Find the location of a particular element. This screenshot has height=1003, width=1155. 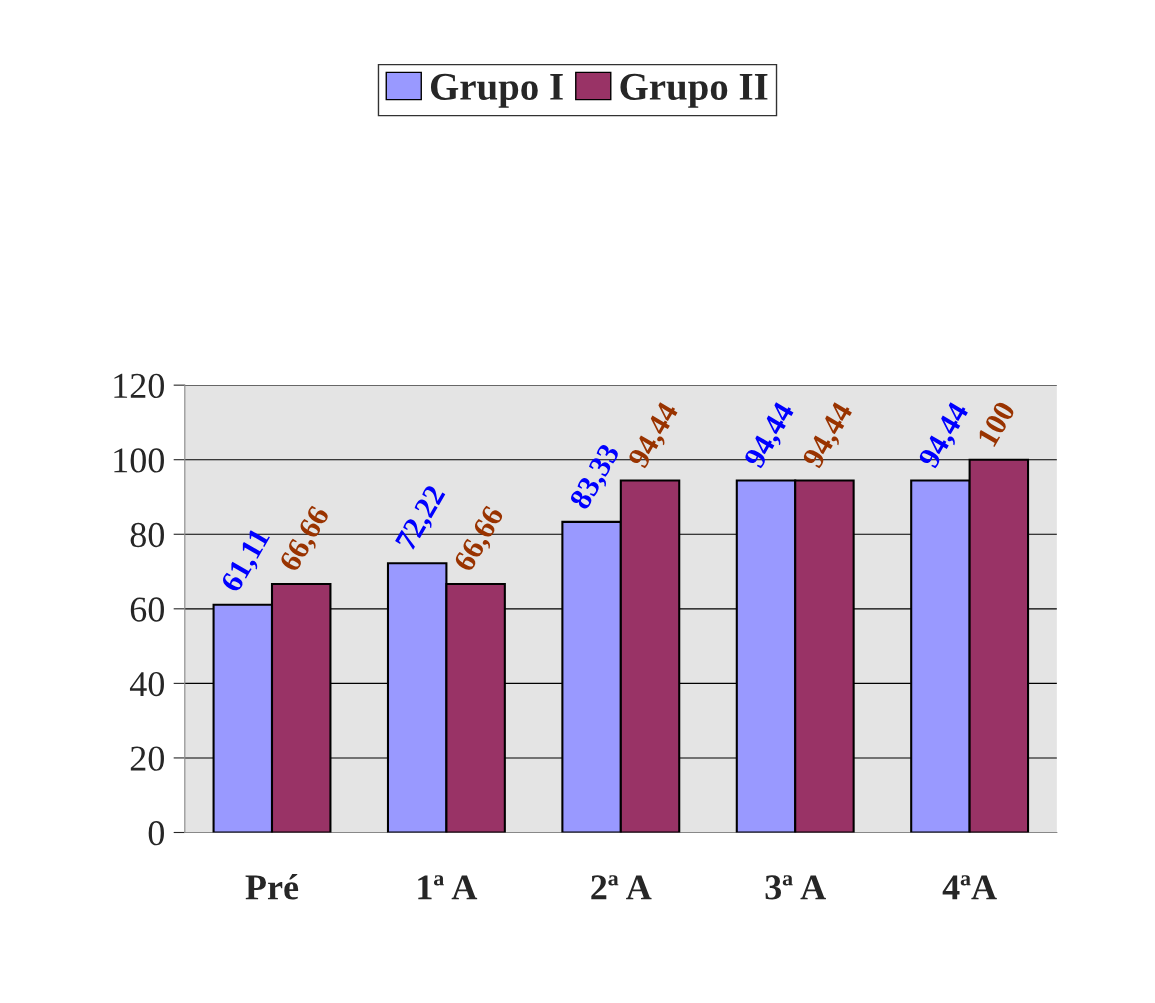

data-label: 100 is located at coordinates (996, 424).